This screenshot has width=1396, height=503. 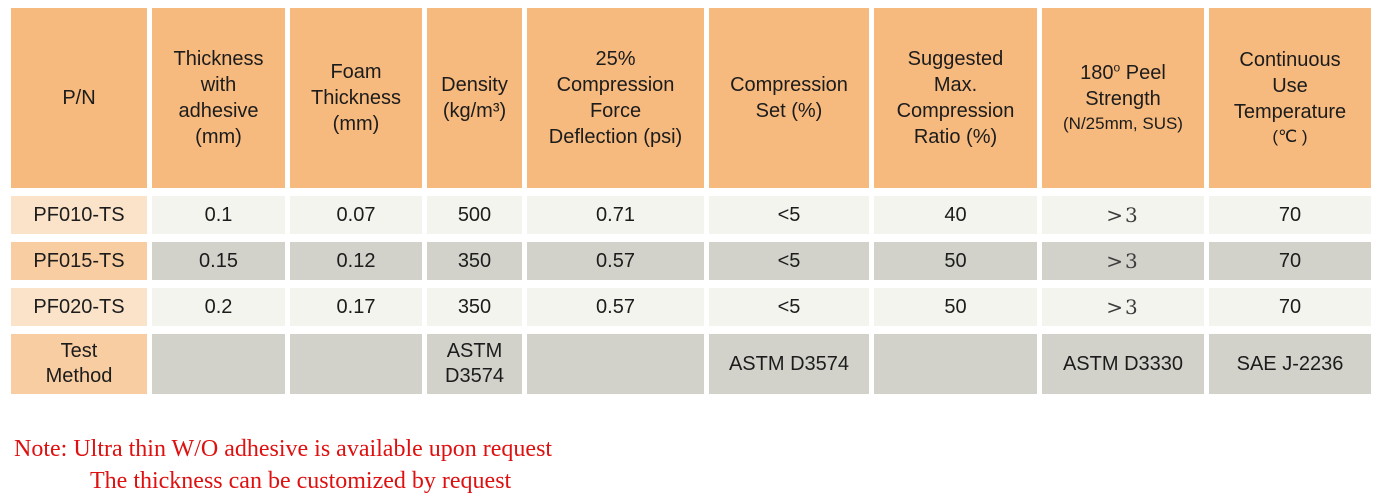 I want to click on test-method-value-cell: ASTM D3330, so click(x=1123, y=364).